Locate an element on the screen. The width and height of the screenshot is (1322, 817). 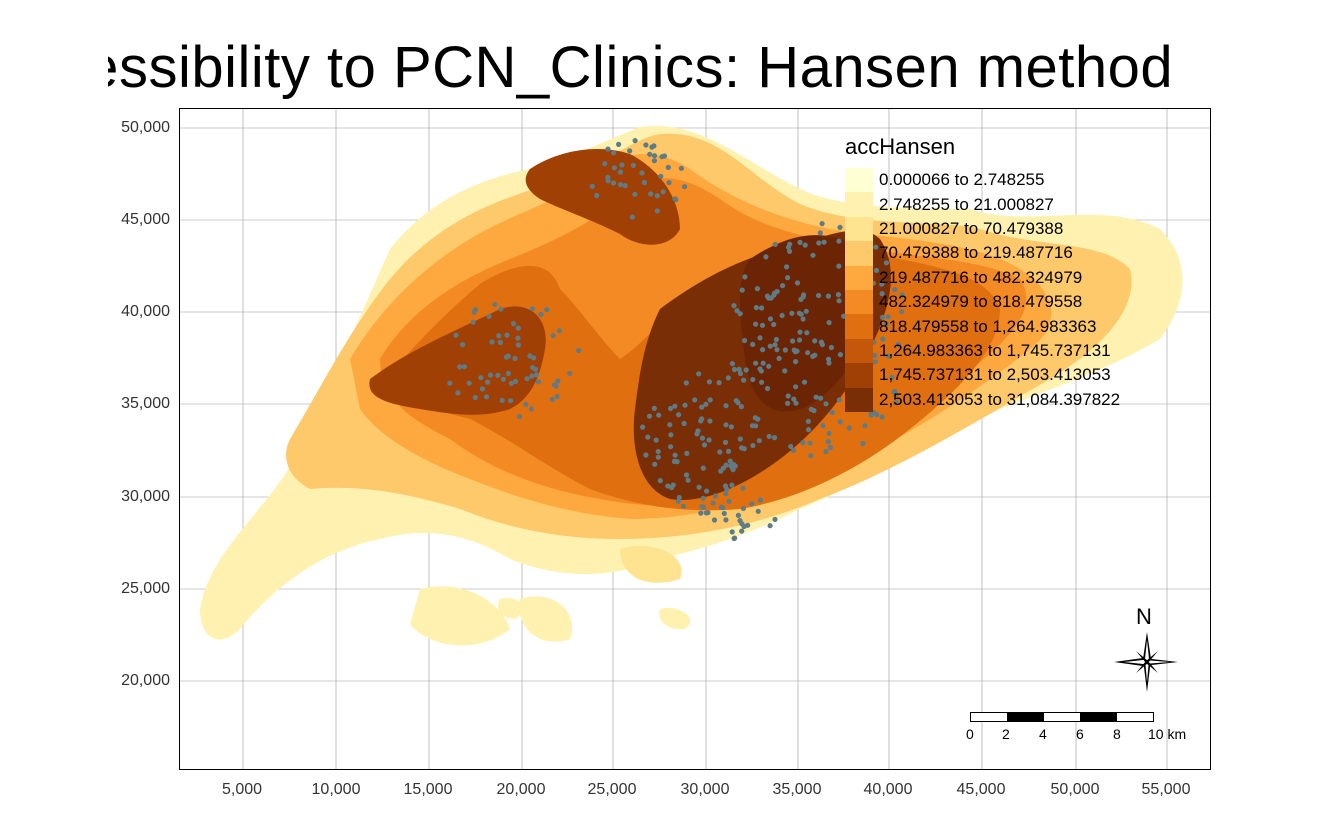
scale-bar is located at coordinates (1062, 717).